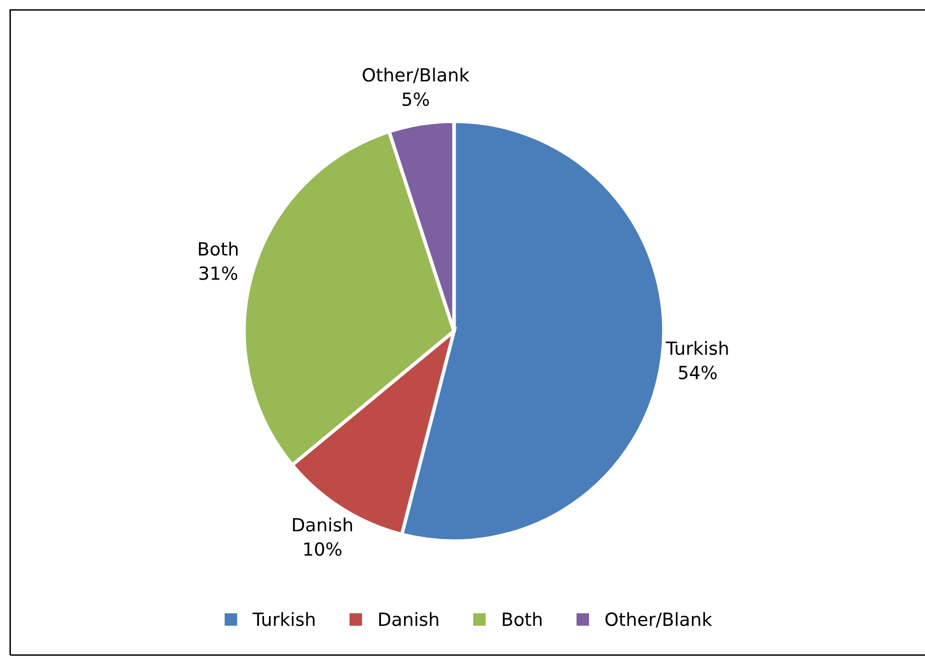 This screenshot has height=659, width=925. I want to click on legend-label: Turkish, so click(283, 619).